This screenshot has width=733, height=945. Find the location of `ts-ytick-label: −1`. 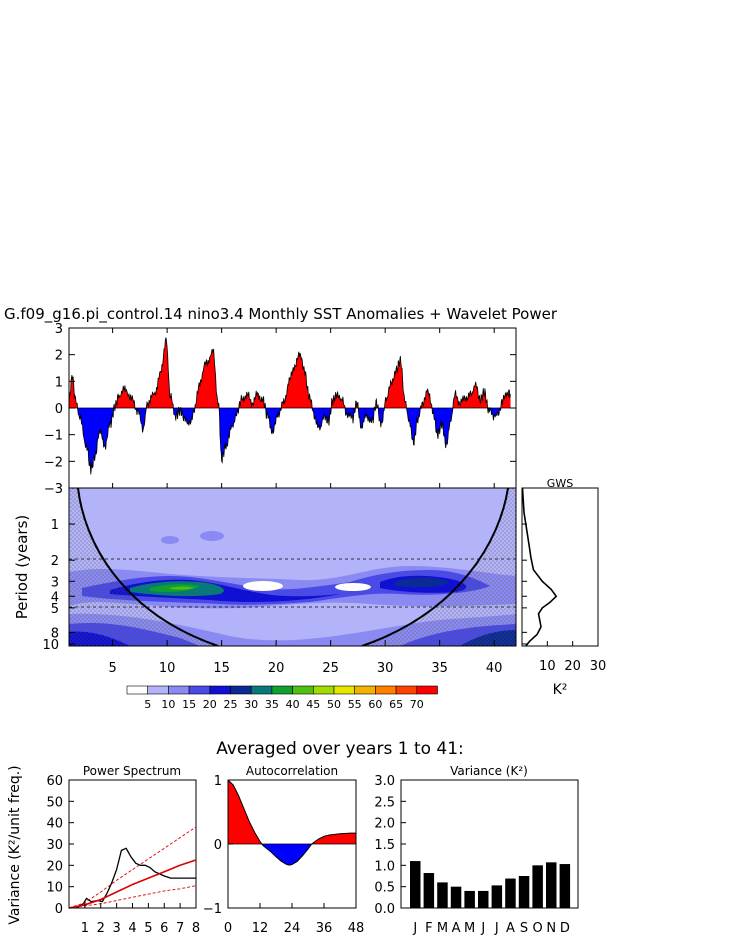

ts-ytick-label: −1 is located at coordinates (53, 436).